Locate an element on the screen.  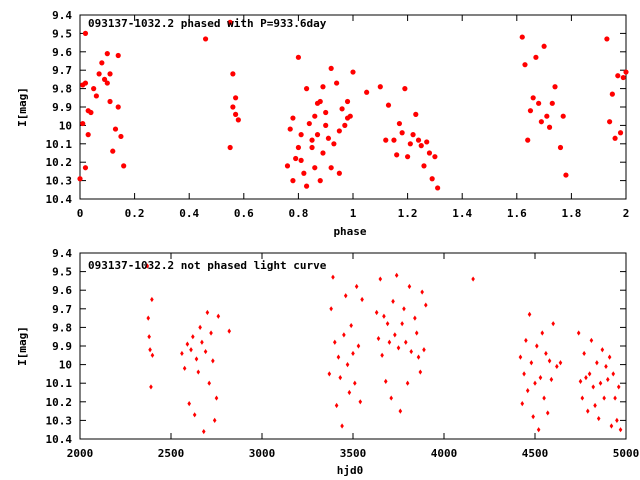
y-tick-label: 9.4 is located at coordinates (62, 253).